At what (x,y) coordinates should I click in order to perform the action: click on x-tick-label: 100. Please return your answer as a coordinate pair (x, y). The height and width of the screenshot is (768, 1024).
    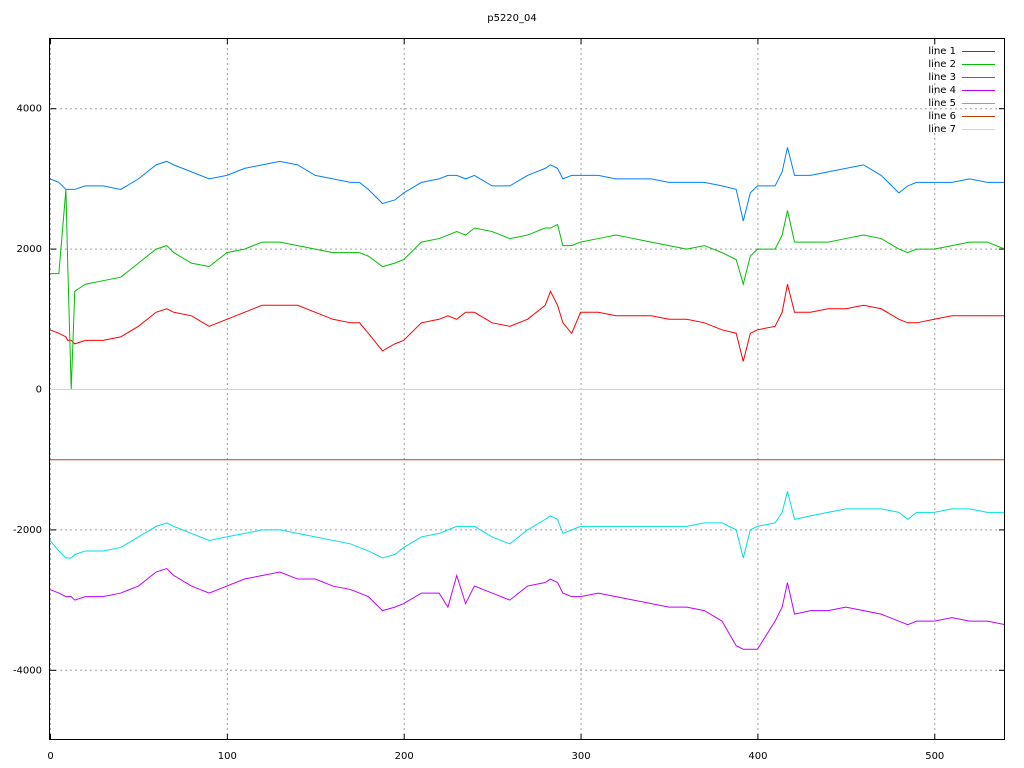
    Looking at the image, I should click on (227, 756).